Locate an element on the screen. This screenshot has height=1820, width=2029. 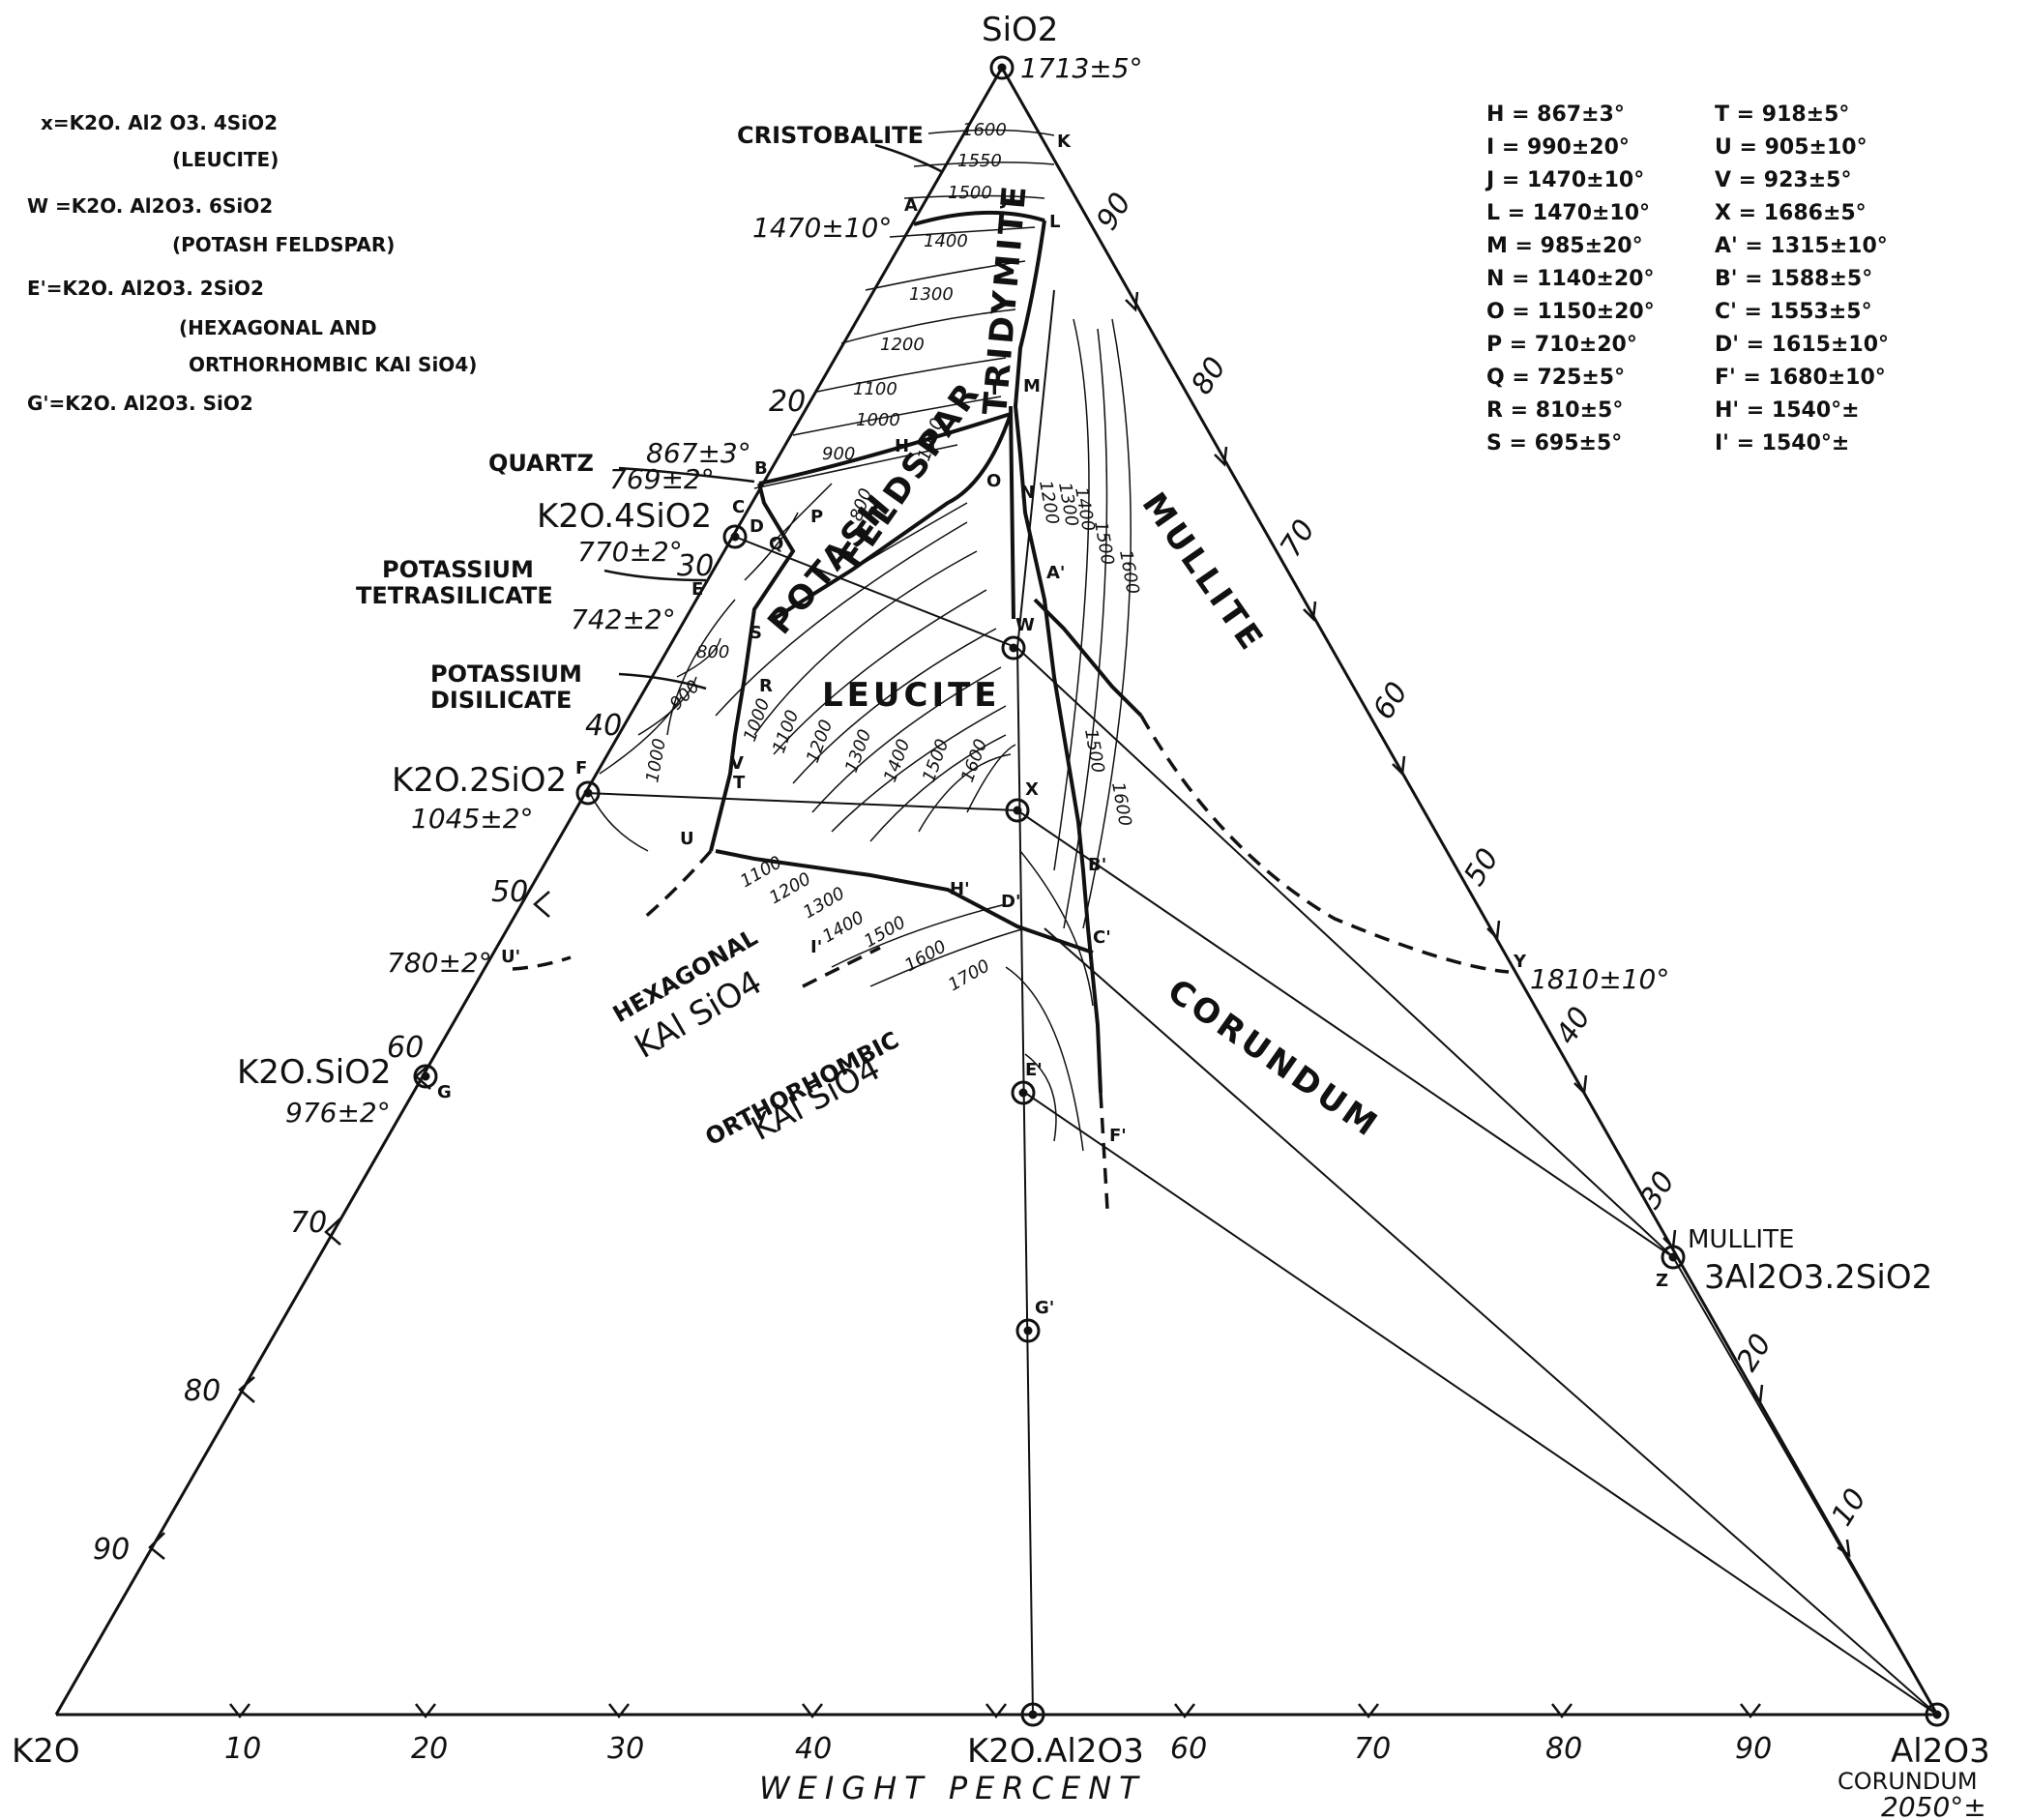
svg-text: (LEUCITE) is located at coordinates (225, 160).